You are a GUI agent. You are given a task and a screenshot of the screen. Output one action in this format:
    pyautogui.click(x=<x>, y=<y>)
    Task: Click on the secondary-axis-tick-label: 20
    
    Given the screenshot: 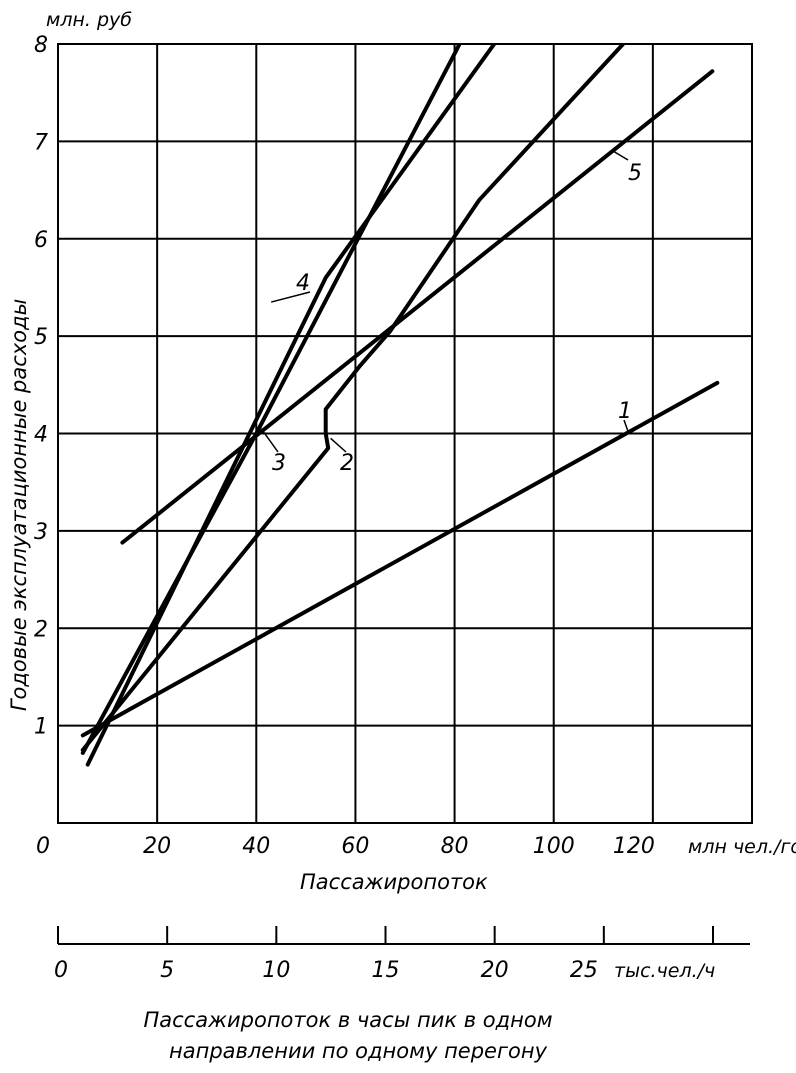 What is the action you would take?
    pyautogui.click(x=495, y=970)
    